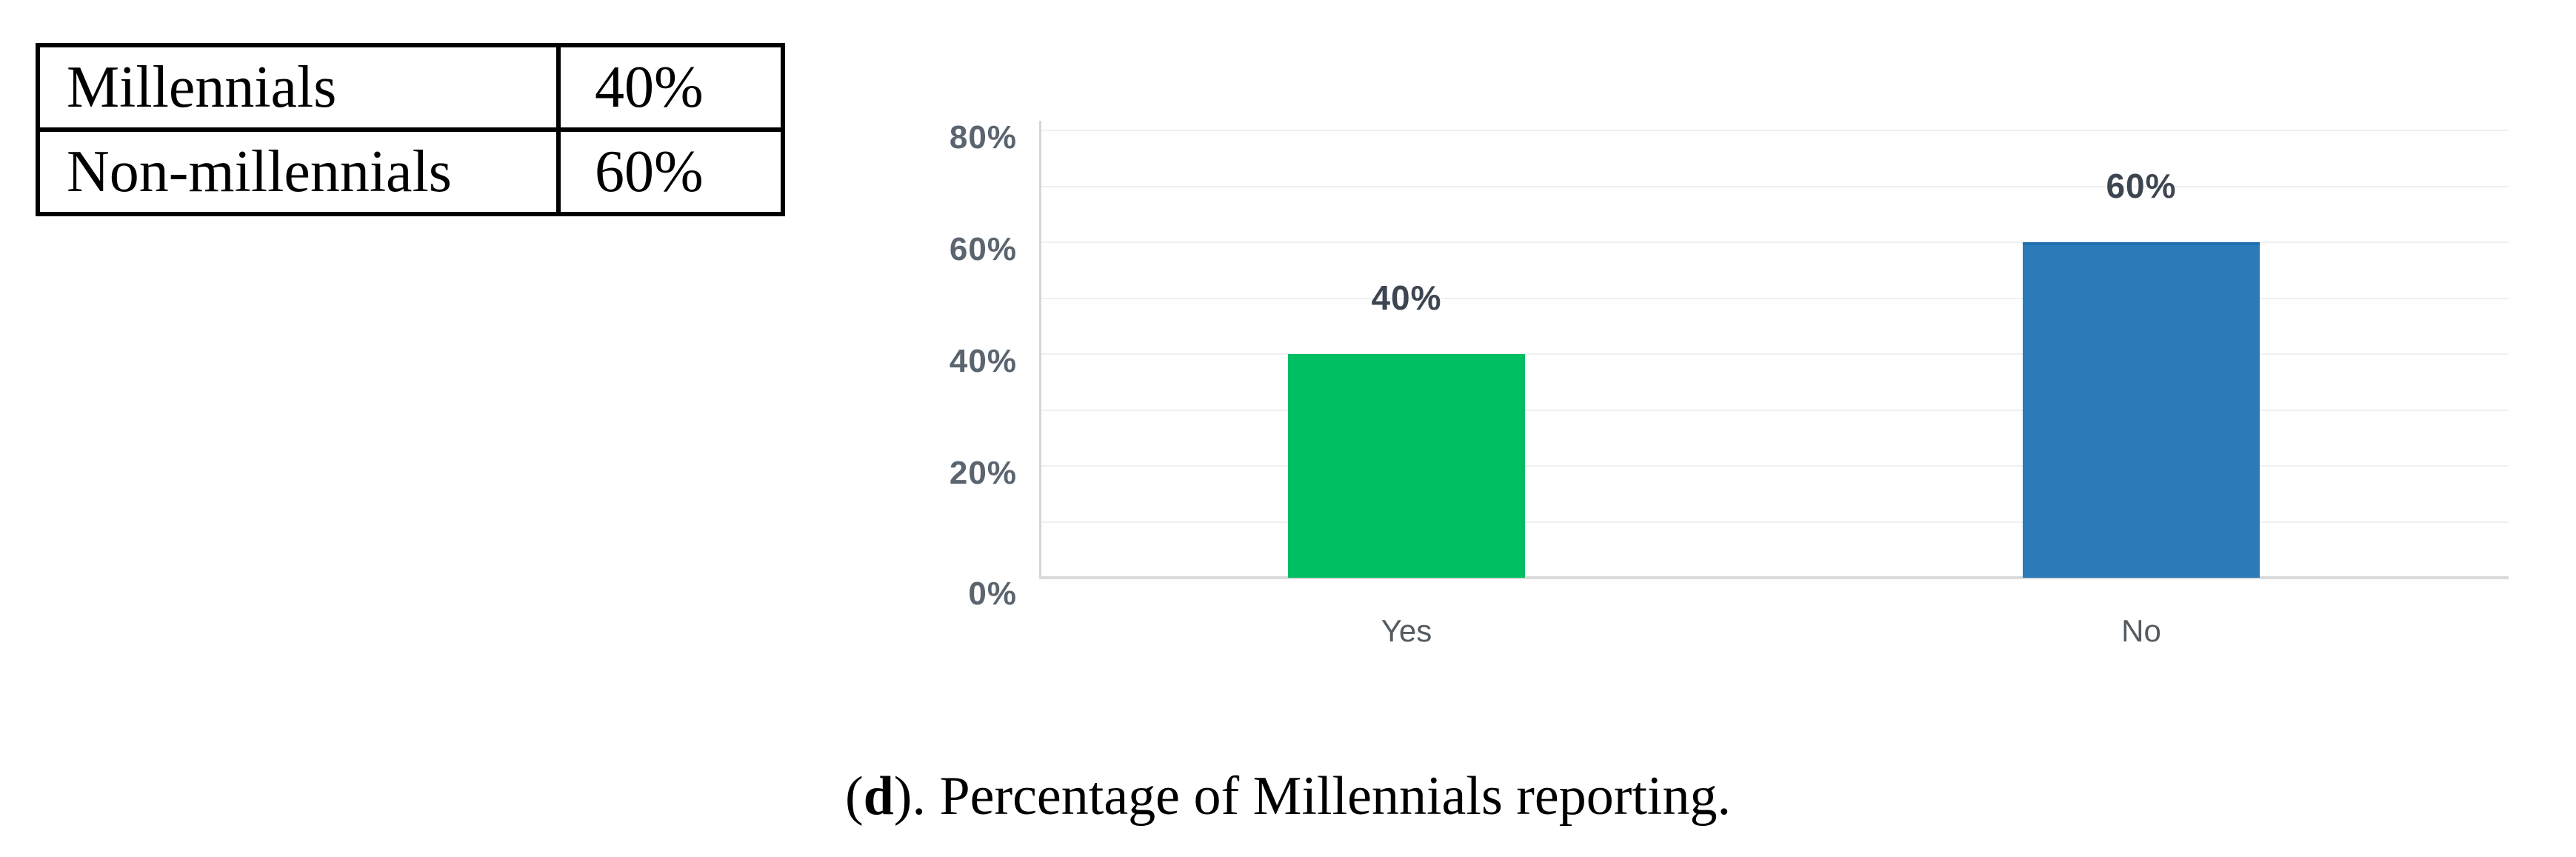  Describe the element at coordinates (1406, 630) in the screenshot. I see `category-label-yes: Yes` at that location.